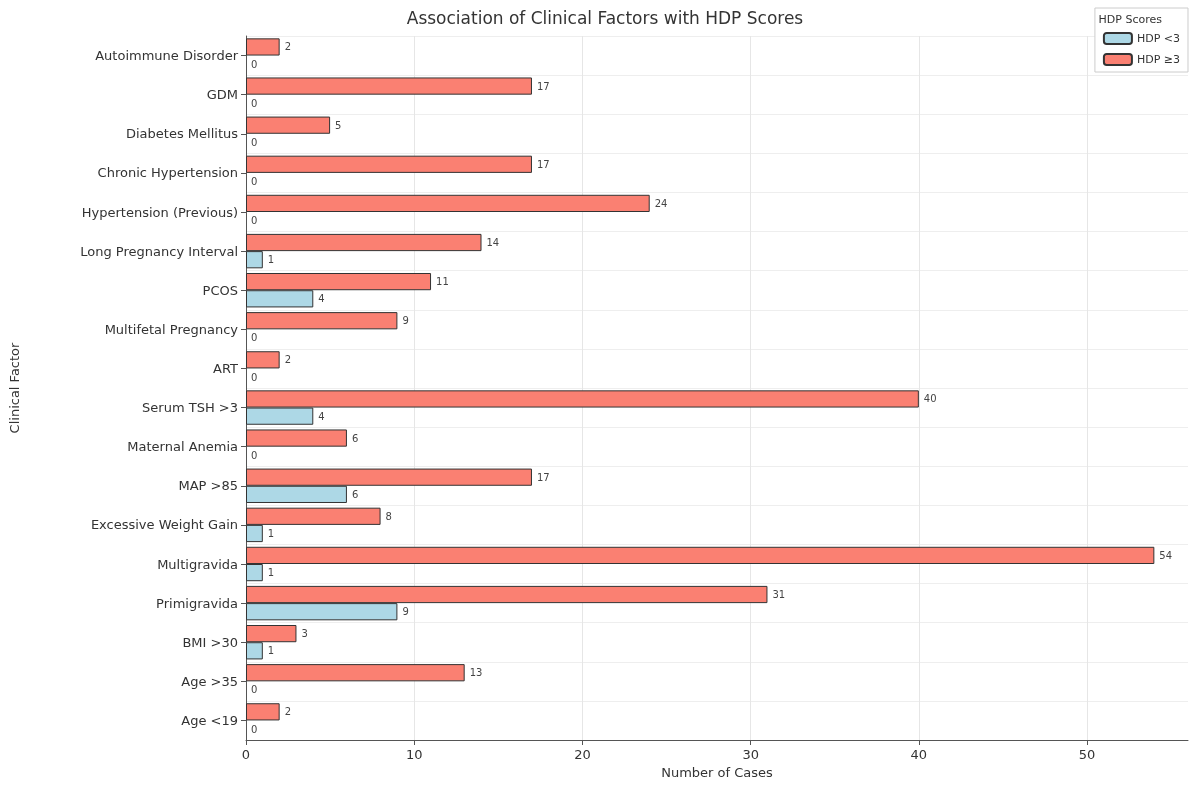 This screenshot has width=1192, height=790. What do you see at coordinates (167, 173) in the screenshot?
I see `y-tick-label: Chronic Hypertension` at bounding box center [167, 173].